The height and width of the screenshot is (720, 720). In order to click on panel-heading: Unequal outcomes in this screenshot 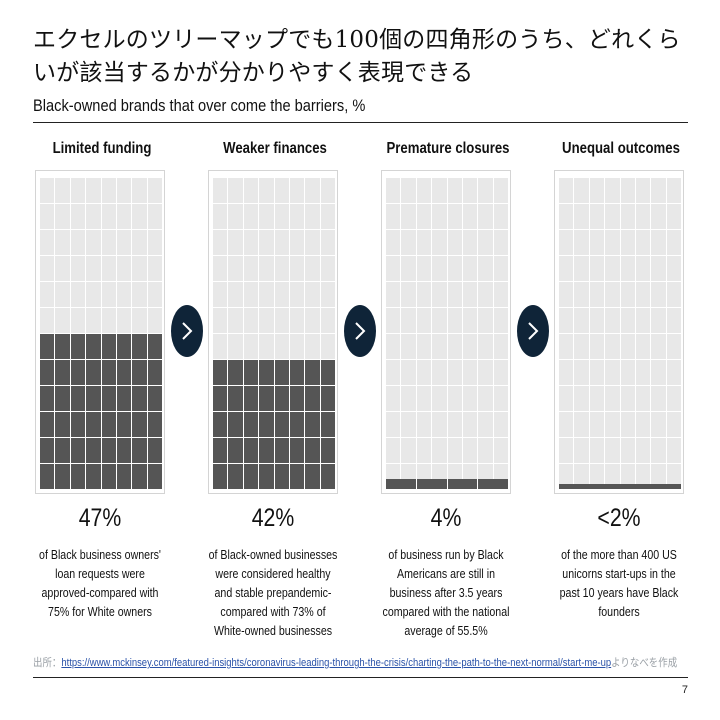, I will do `click(621, 148)`.